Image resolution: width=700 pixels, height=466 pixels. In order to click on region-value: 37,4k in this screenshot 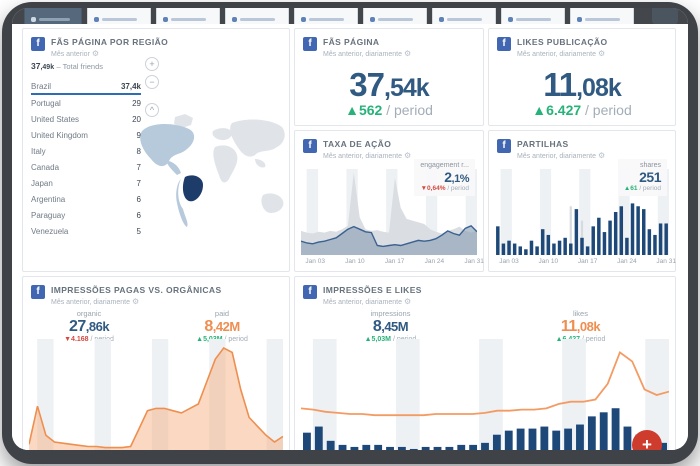, I will do `click(130, 86)`.